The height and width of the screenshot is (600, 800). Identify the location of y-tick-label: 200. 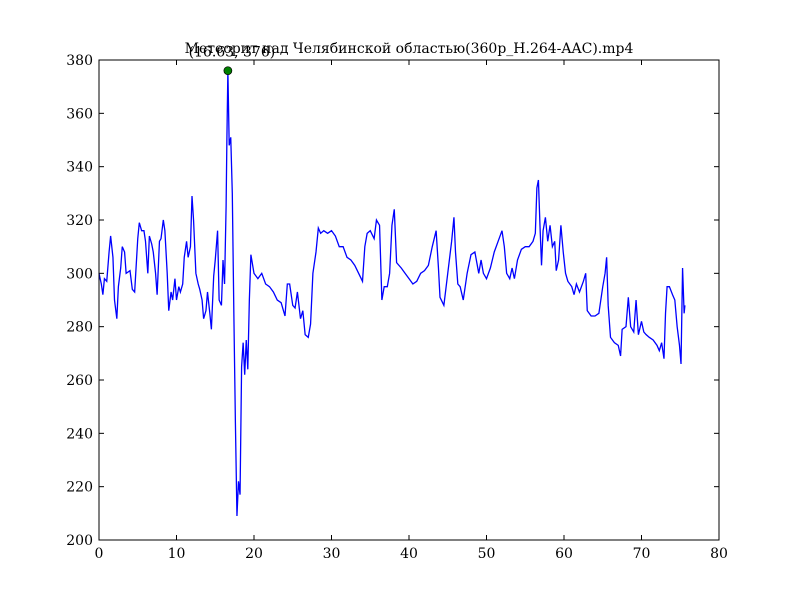
(79, 541).